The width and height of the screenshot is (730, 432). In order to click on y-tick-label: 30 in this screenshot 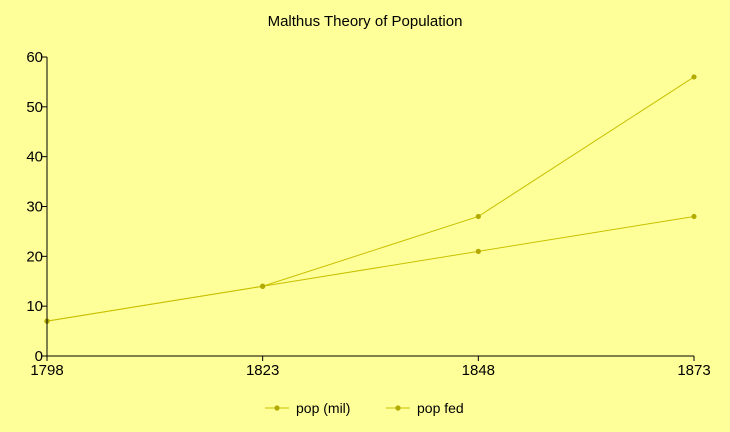, I will do `click(34, 207)`.